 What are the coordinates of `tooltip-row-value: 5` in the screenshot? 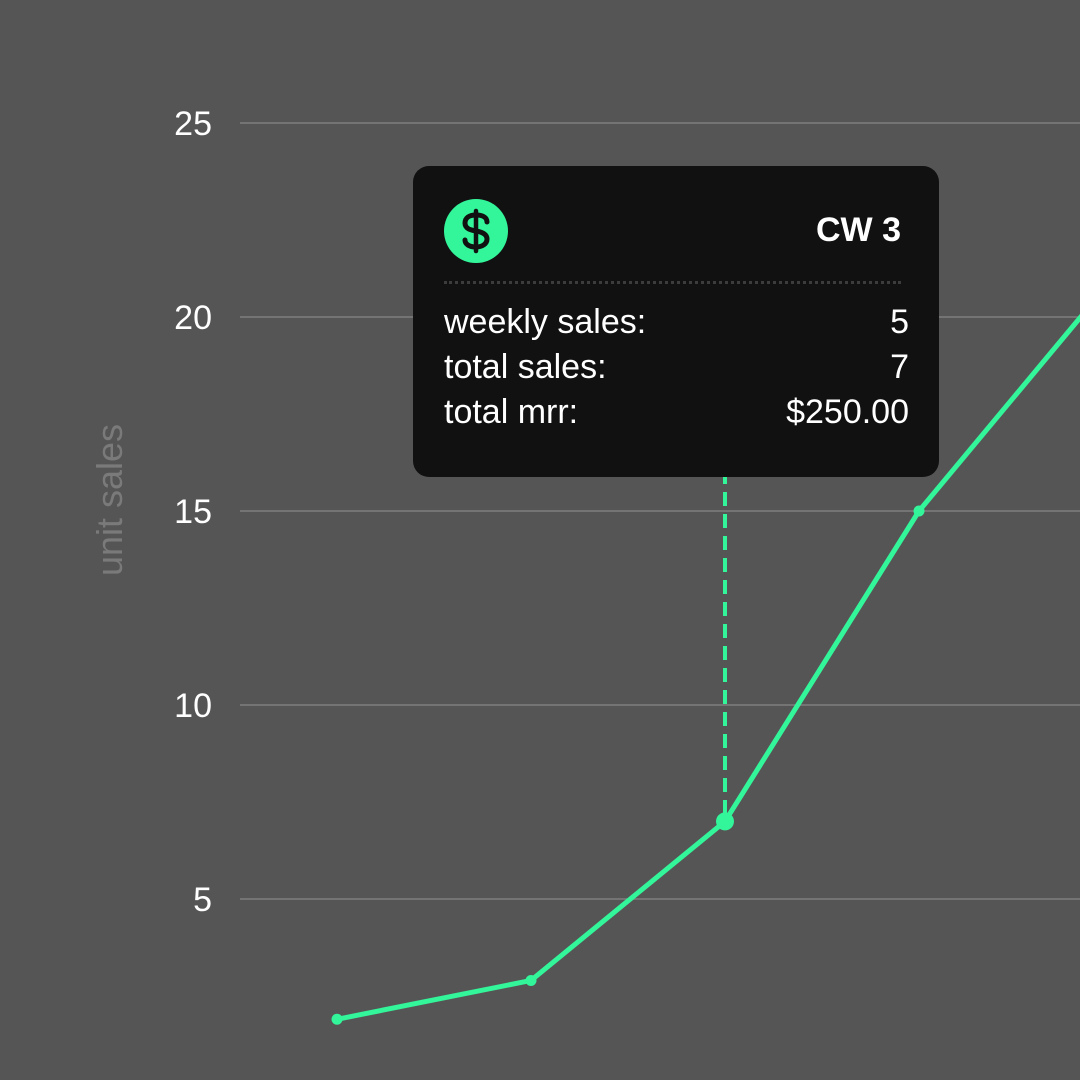 It's located at (899, 322).